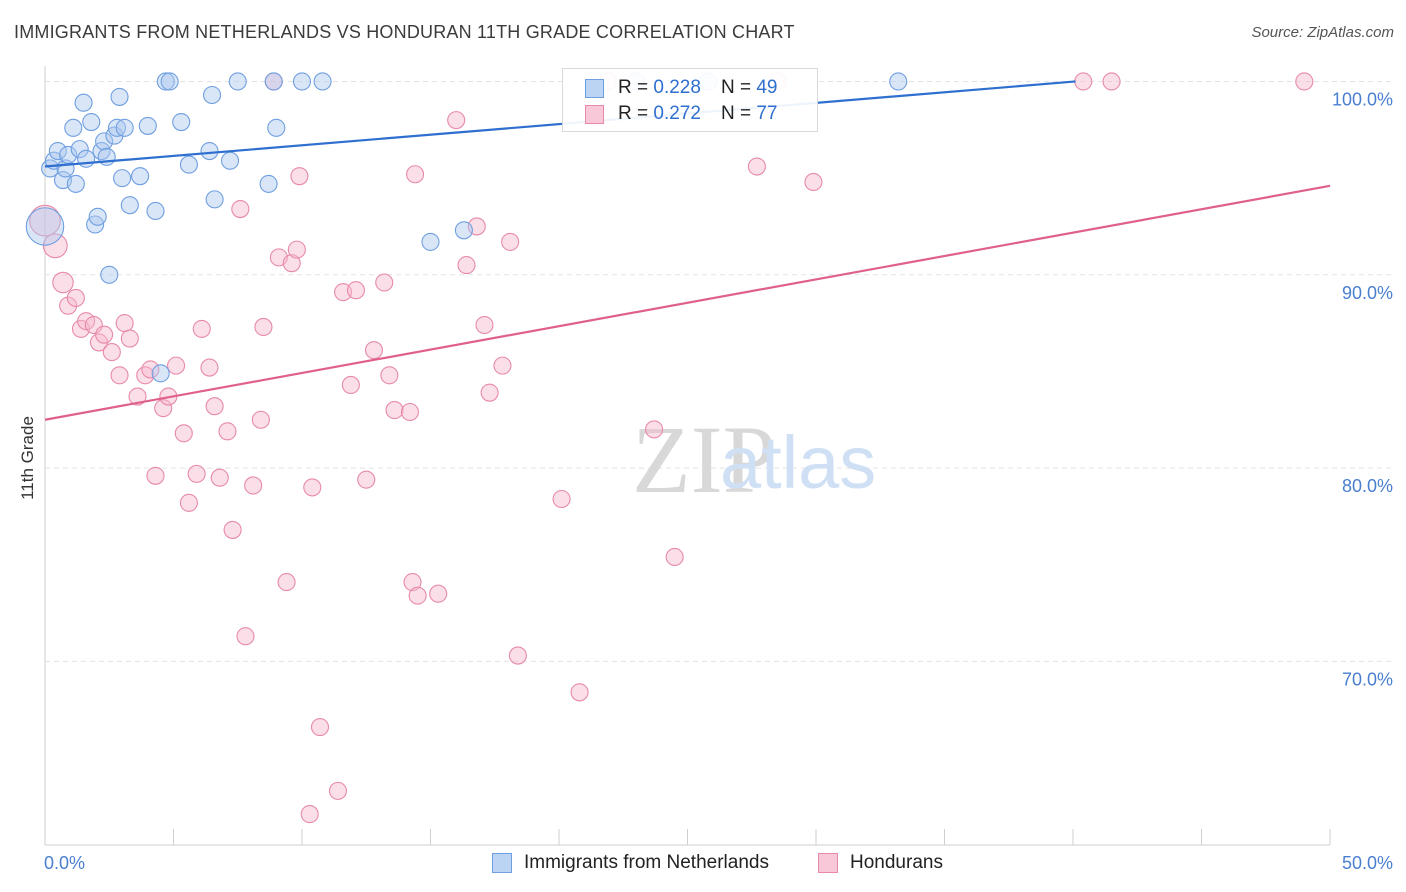  I want to click on legend-swatch-blue, so click(594, 88).